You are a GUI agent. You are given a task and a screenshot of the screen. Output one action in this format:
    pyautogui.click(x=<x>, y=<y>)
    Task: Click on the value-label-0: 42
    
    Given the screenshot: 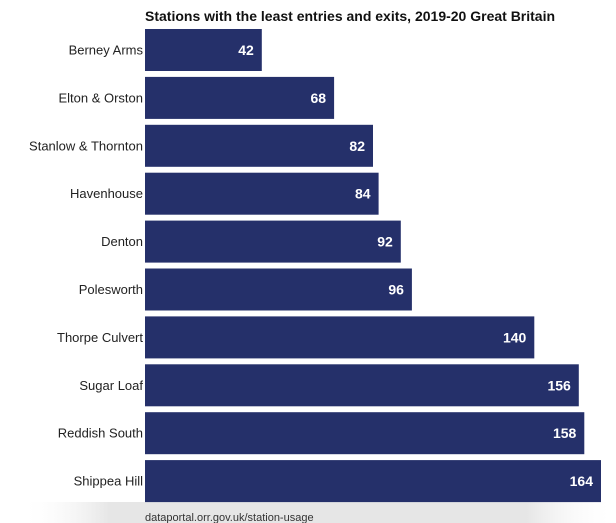 What is the action you would take?
    pyautogui.click(x=246, y=50)
    